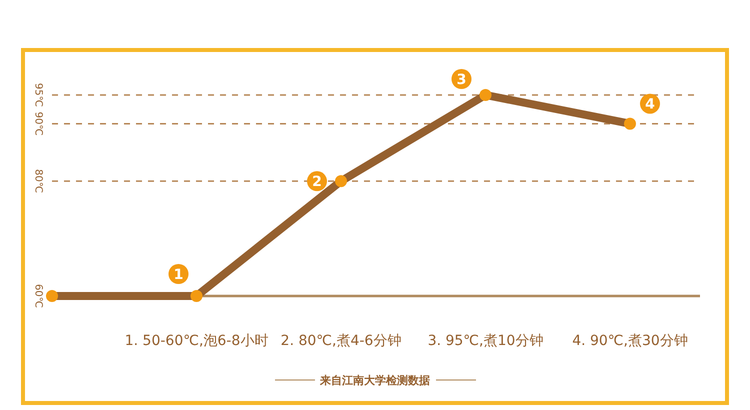 The width and height of the screenshot is (750, 410). I want to click on x-tick-label: 2. 80℃,煮4-6分钟, so click(341, 341).